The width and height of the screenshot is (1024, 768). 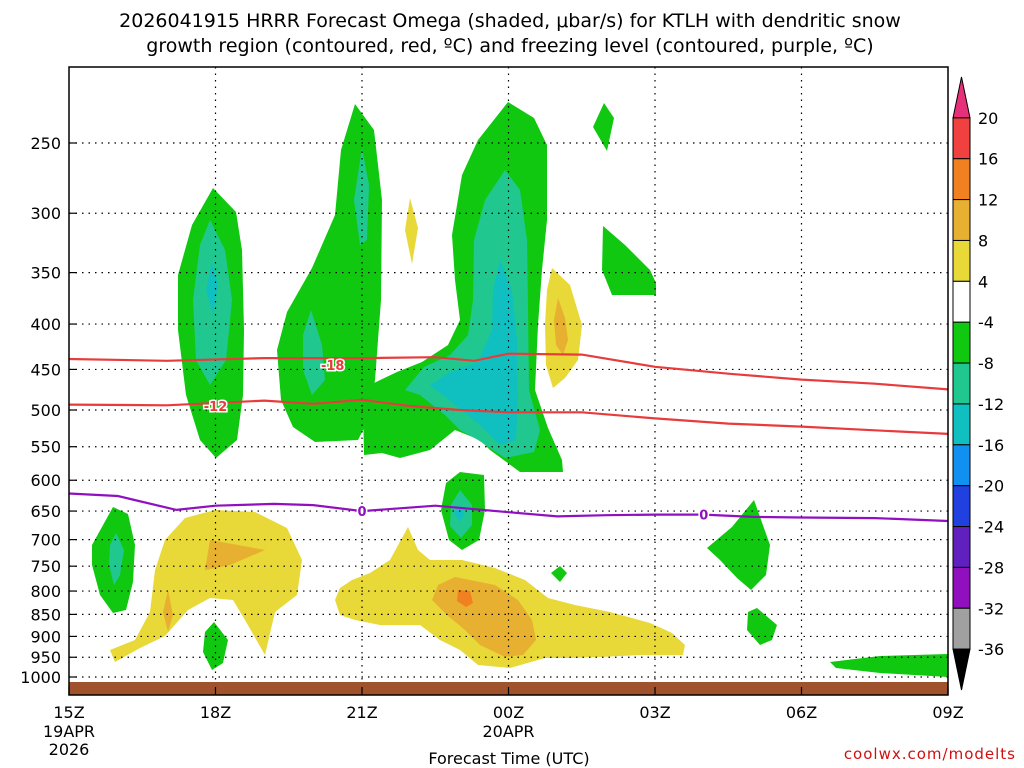 I want to click on y-tick-label-950: 950, so click(x=45, y=657).